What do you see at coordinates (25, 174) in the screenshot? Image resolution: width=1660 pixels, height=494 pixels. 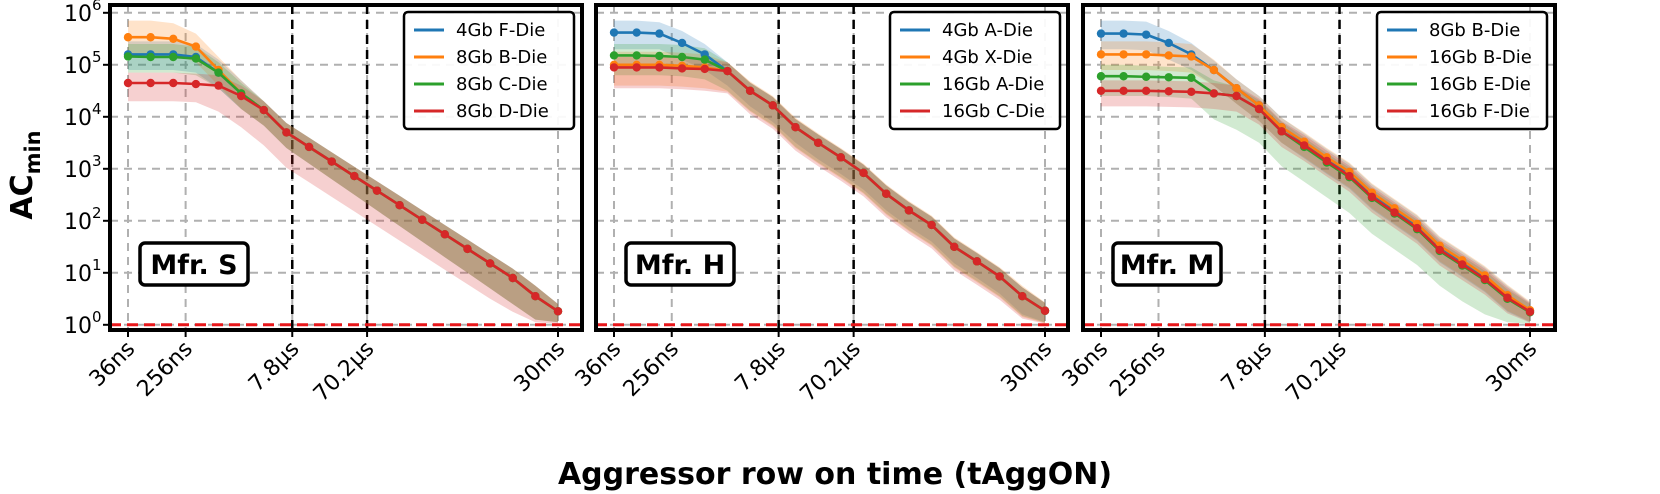 I see `y-axis-label: ACmin` at bounding box center [25, 174].